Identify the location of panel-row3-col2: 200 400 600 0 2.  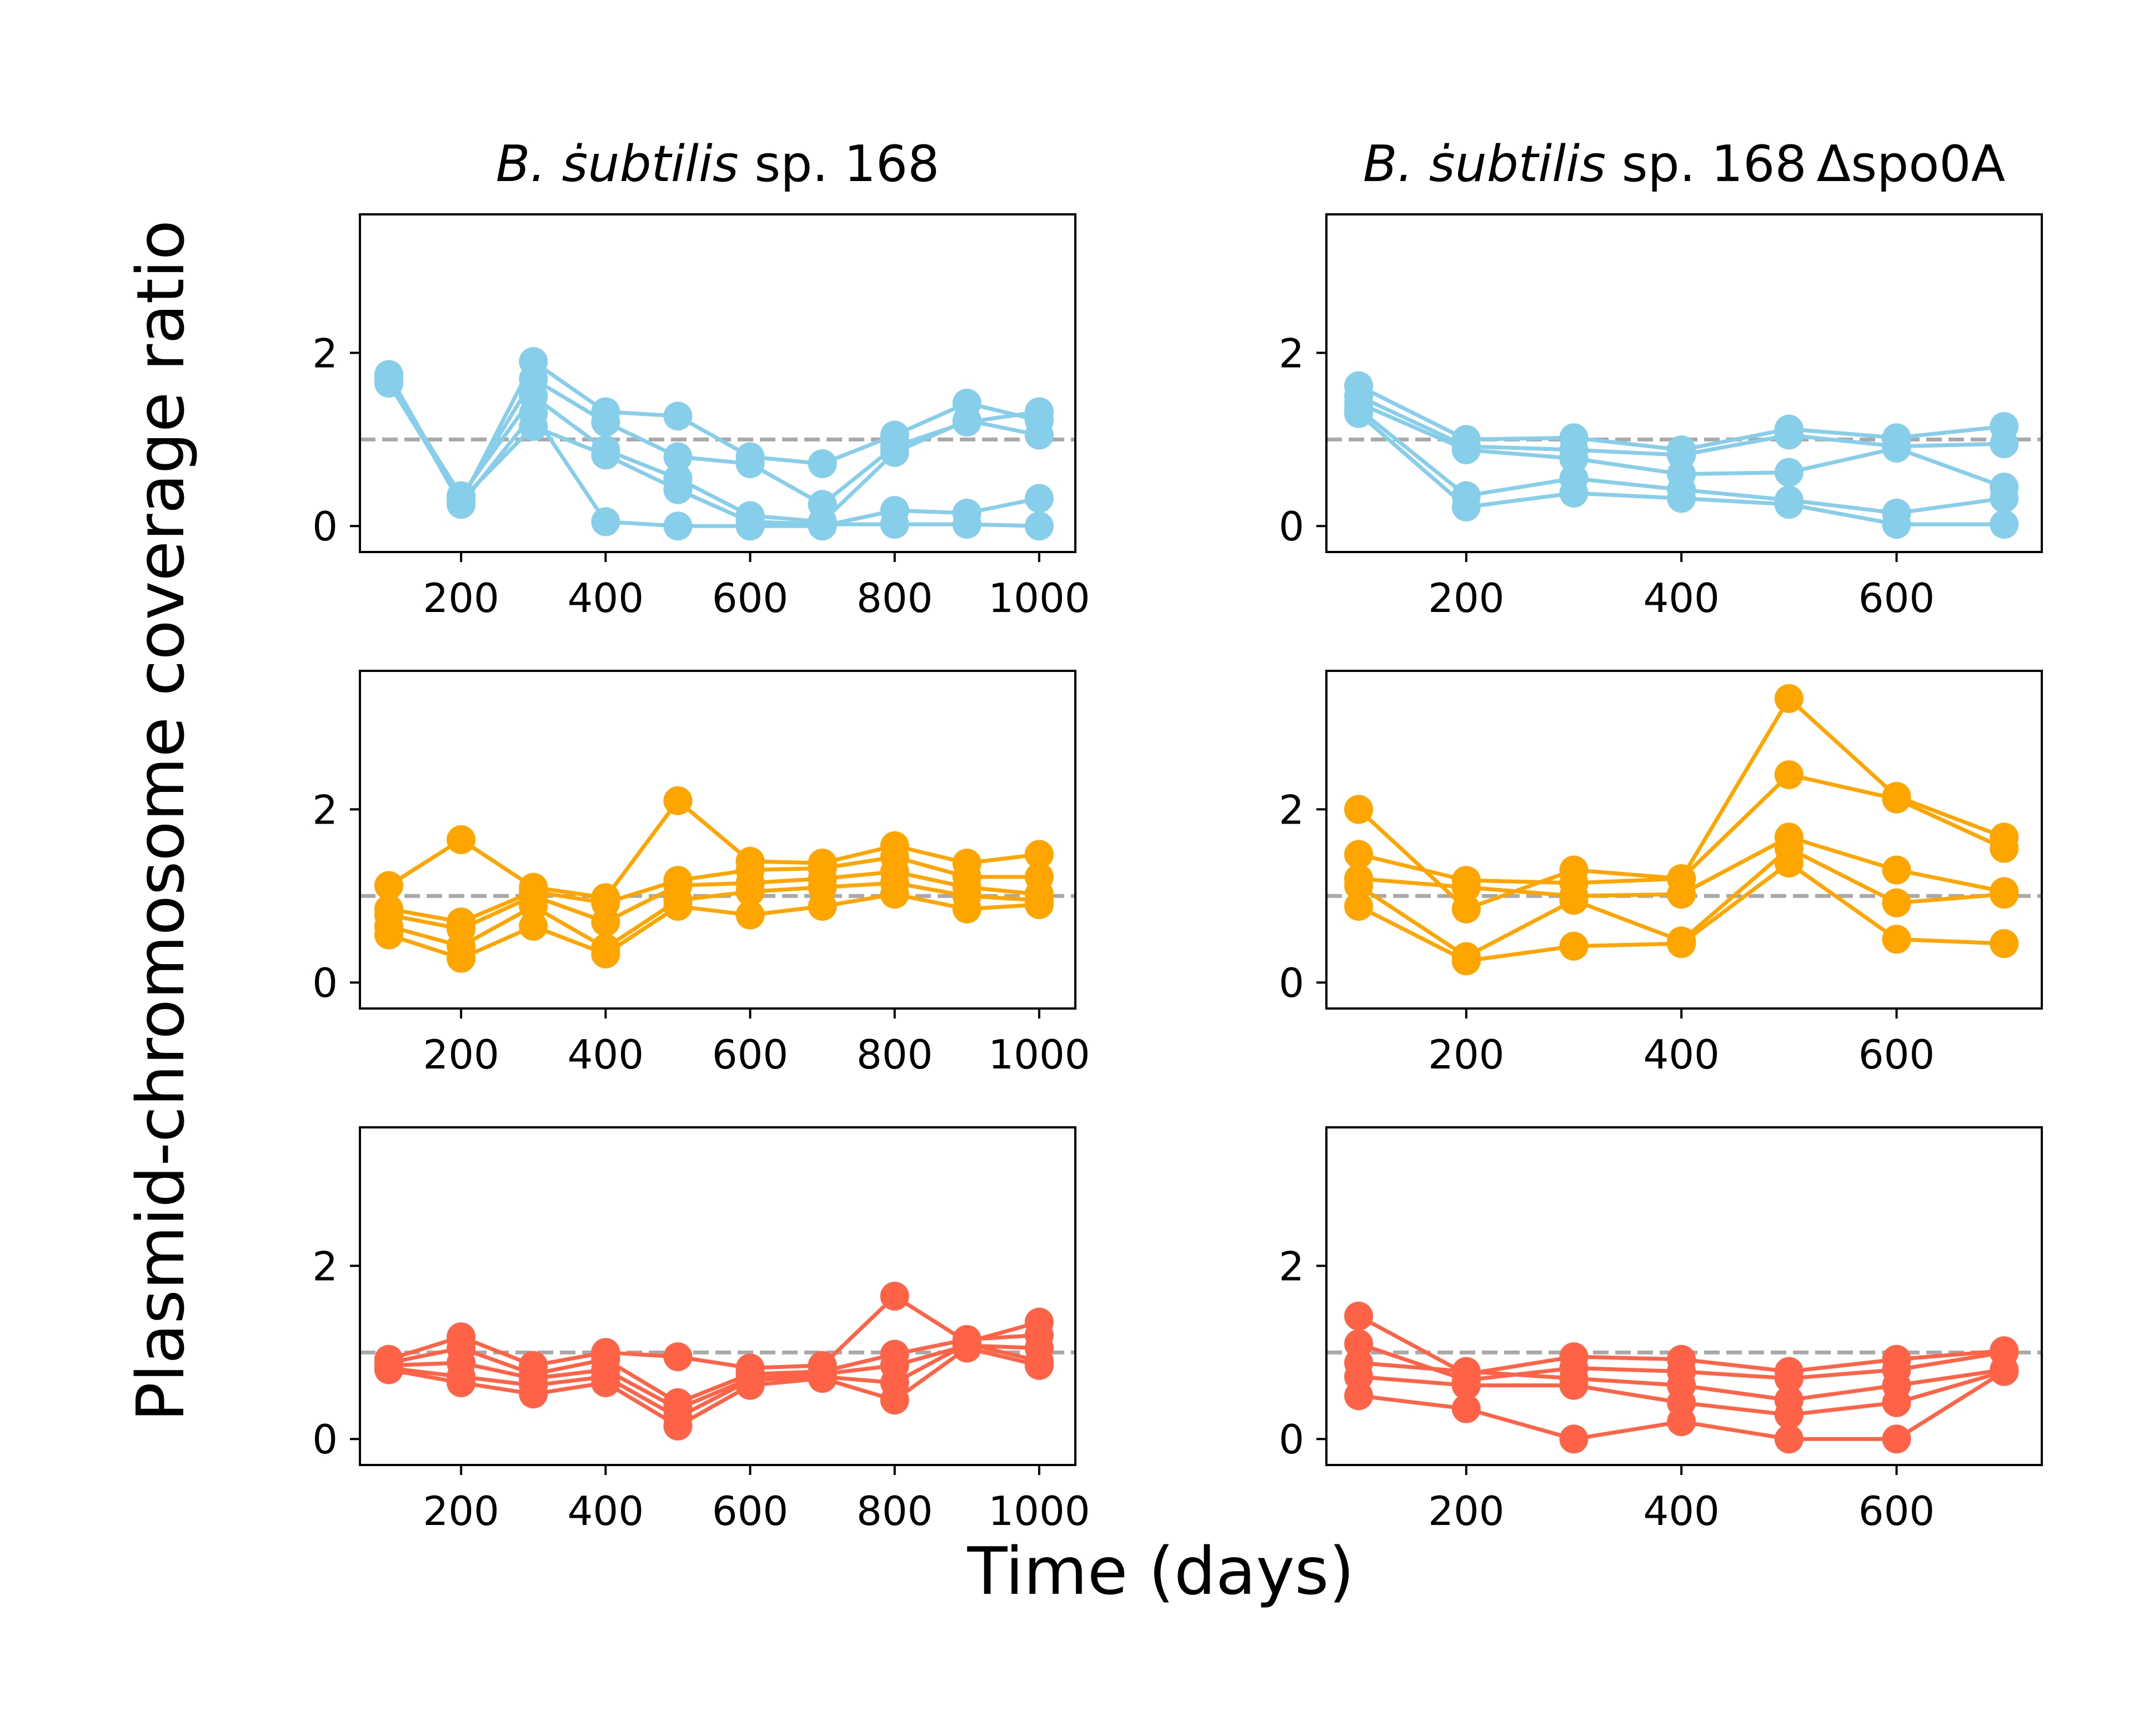
(1661, 1330).